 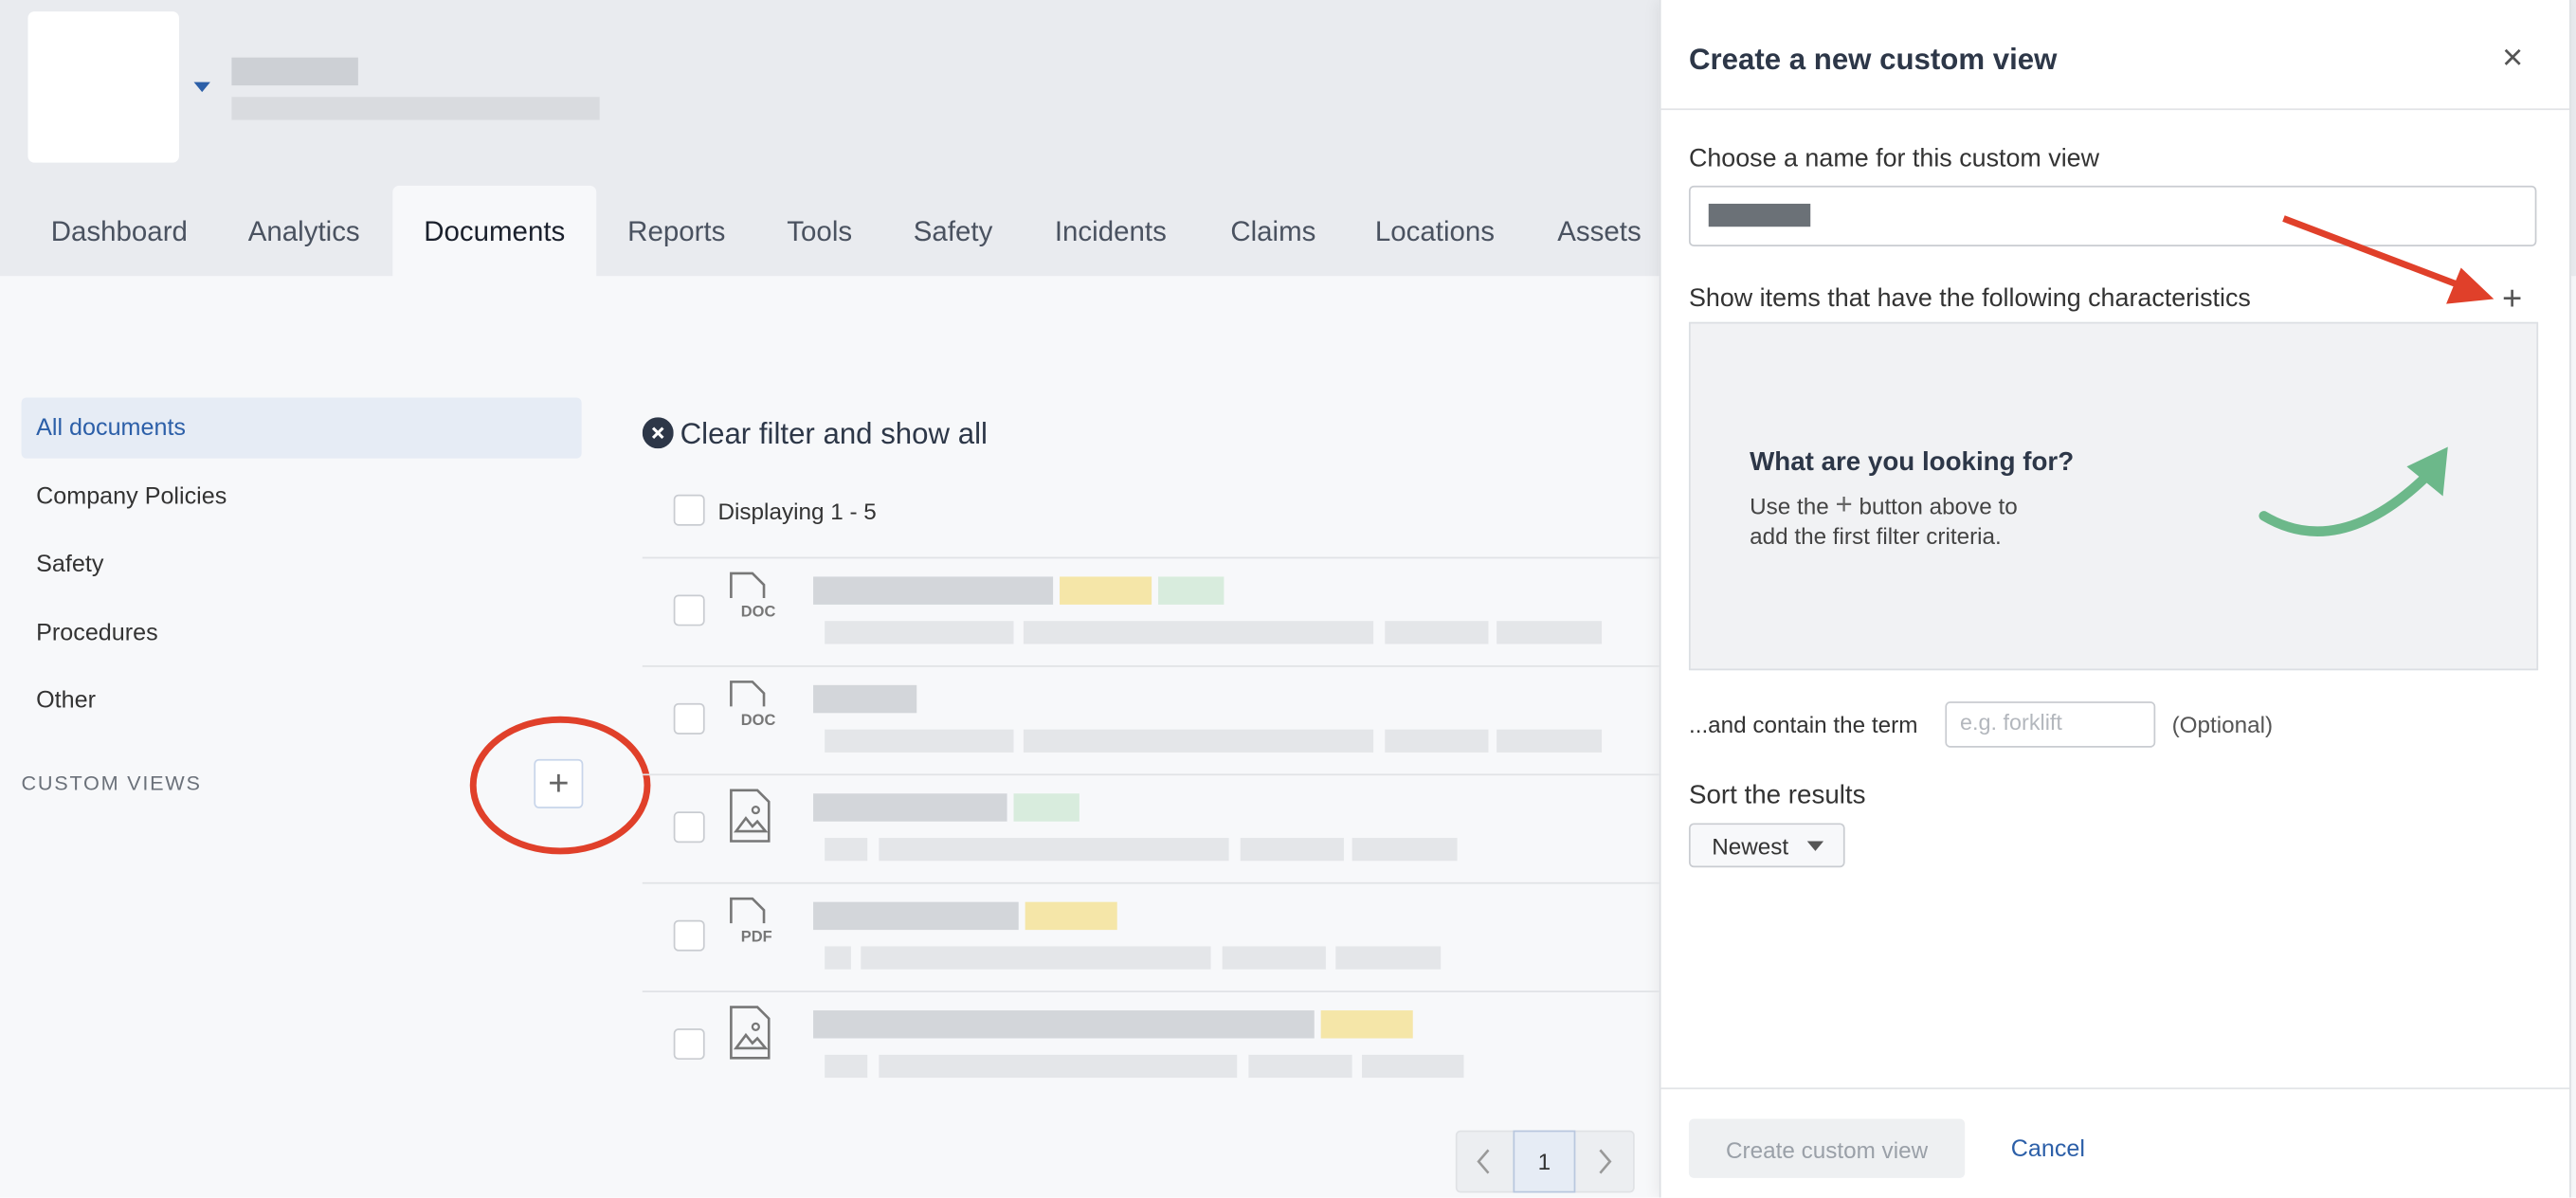 I want to click on tab: Reports, so click(x=676, y=231).